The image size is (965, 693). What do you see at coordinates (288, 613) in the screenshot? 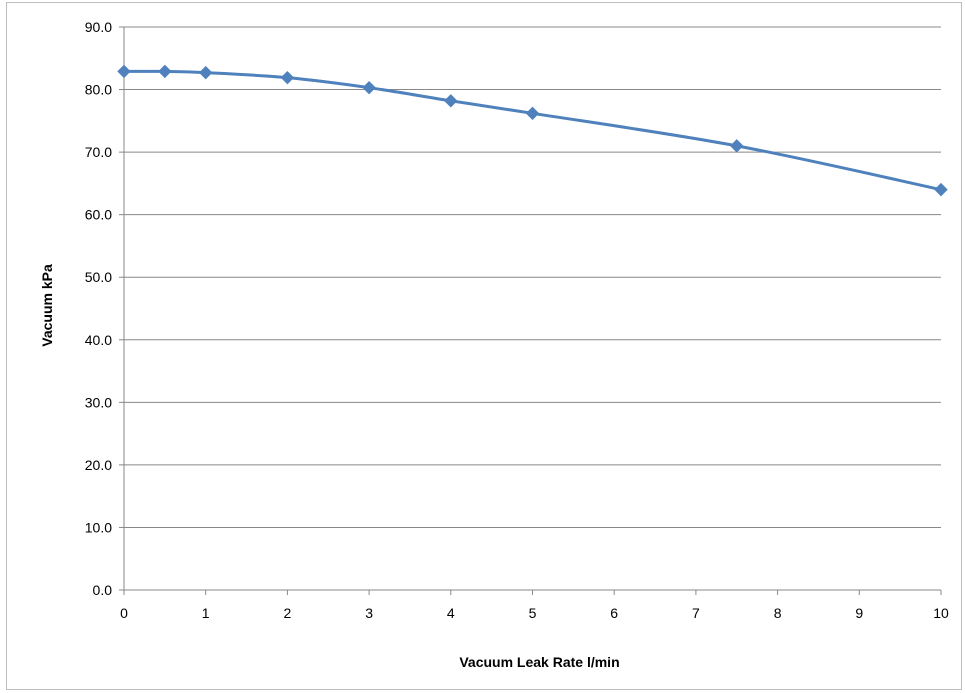
I see `x-tick-label: 2` at bounding box center [288, 613].